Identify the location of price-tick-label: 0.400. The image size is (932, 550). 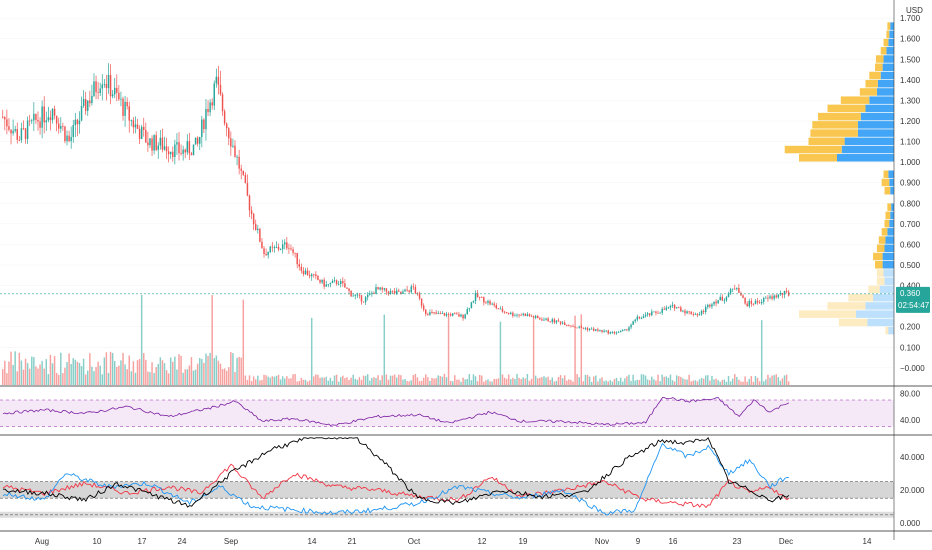
(910, 286).